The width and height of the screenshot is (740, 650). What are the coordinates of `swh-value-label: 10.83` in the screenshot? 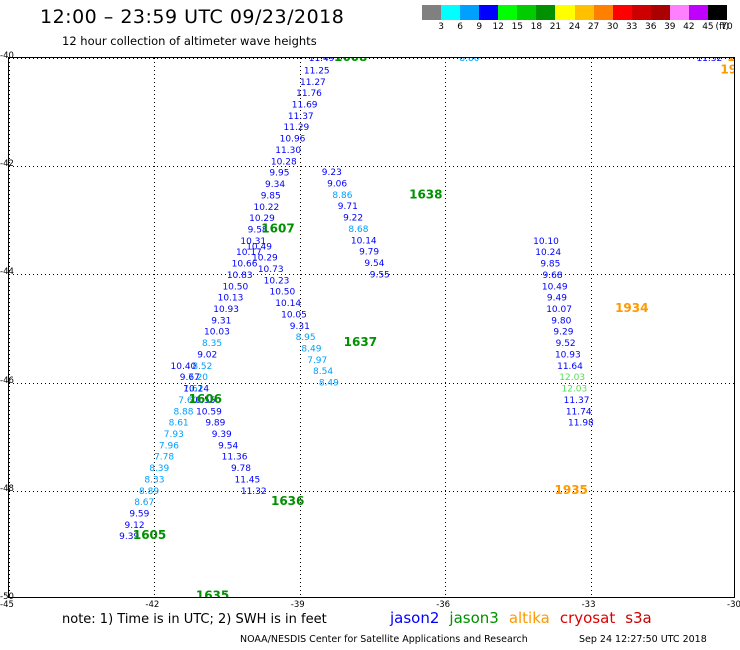 It's located at (240, 276).